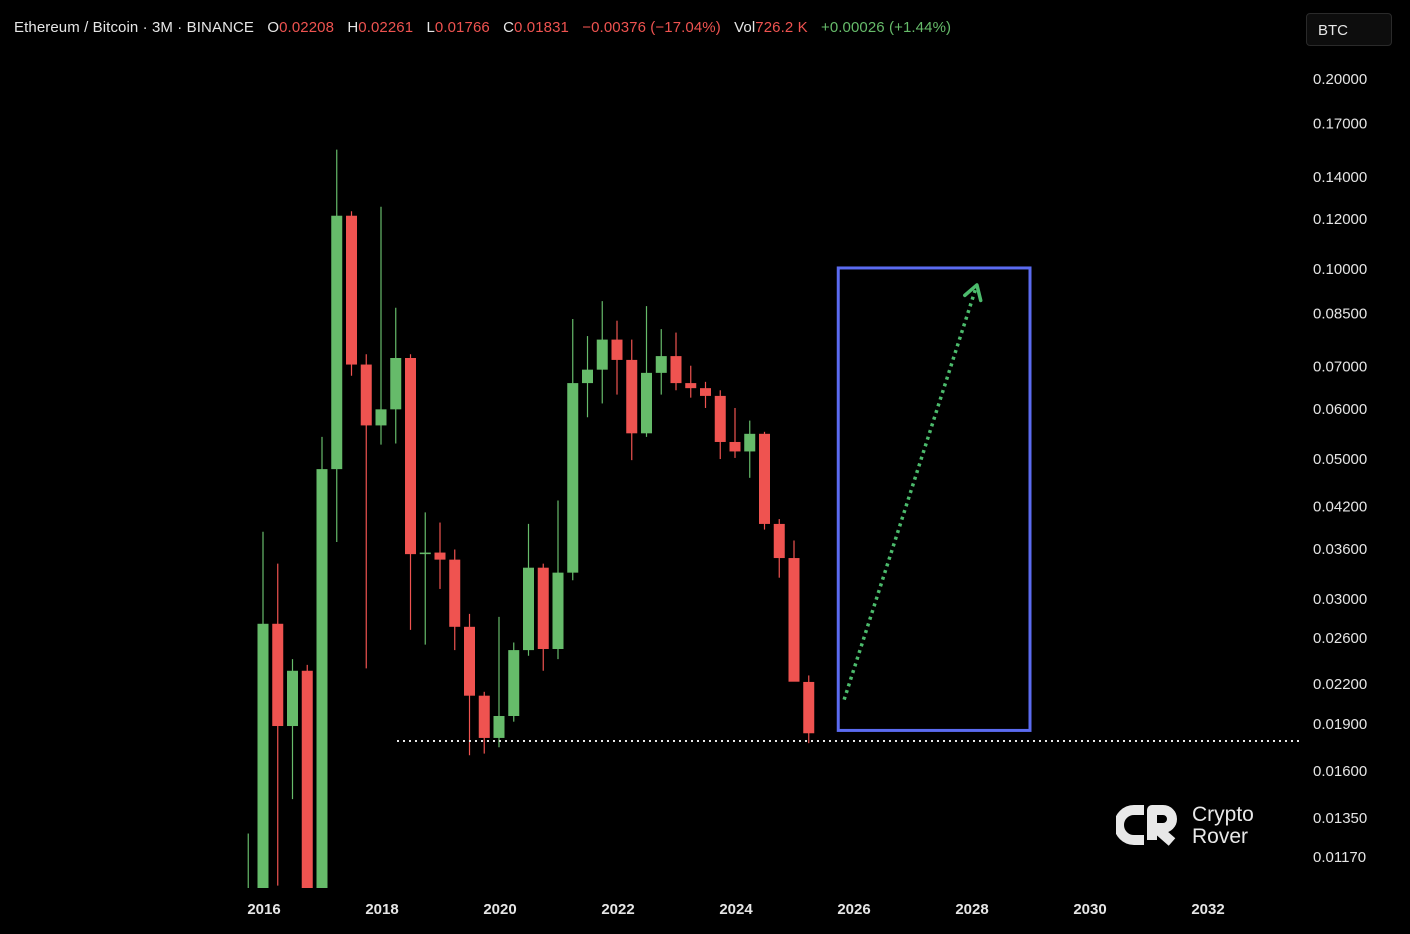  What do you see at coordinates (1340, 409) in the screenshot?
I see `y-tick-label: 0.06000` at bounding box center [1340, 409].